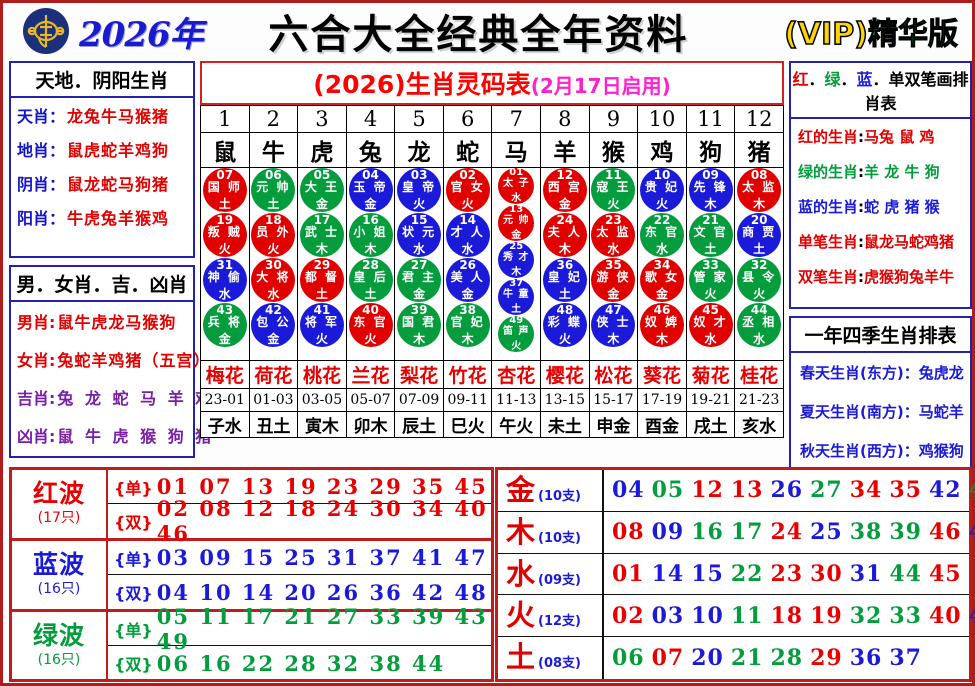 The height and width of the screenshot is (686, 975). What do you see at coordinates (564, 325) in the screenshot?
I see `zodiac-number-ball: 48 彩 蝶火` at bounding box center [564, 325].